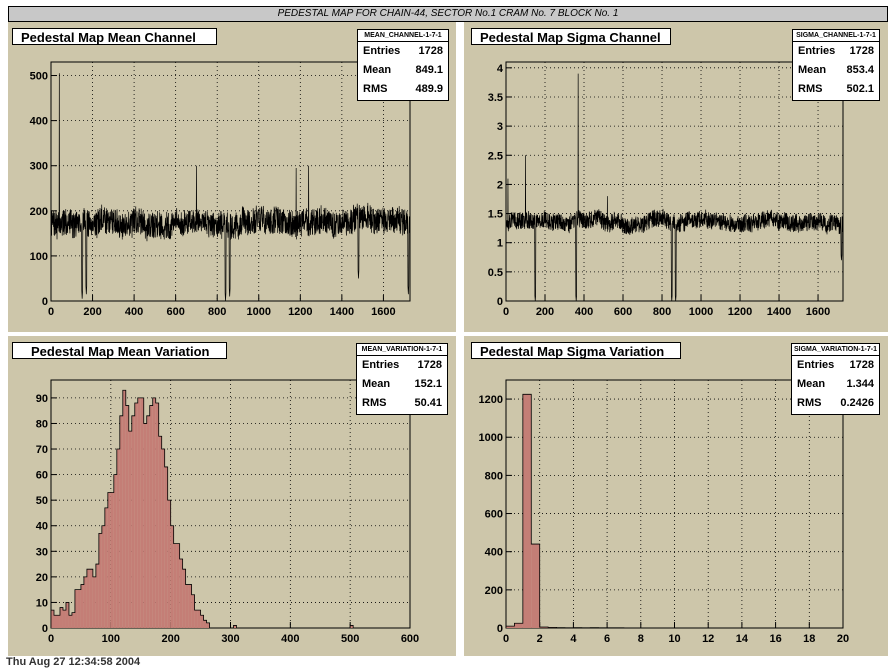  Describe the element at coordinates (403, 36) in the screenshot. I see `stats-name: MEAN_CHANNEL-1-7-1` at that location.